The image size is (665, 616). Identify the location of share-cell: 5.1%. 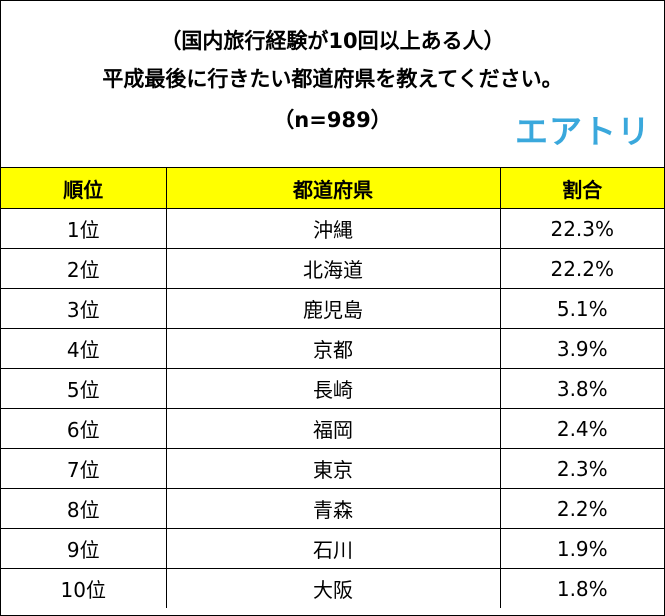
(581, 308).